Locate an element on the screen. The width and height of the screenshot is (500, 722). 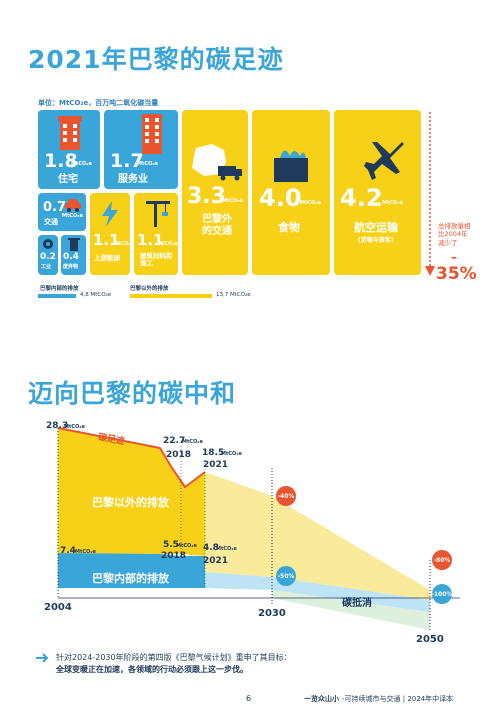
tile-external-transport: 3.3 MtCO₂e 巴黎外的交通 is located at coordinates (215, 192).